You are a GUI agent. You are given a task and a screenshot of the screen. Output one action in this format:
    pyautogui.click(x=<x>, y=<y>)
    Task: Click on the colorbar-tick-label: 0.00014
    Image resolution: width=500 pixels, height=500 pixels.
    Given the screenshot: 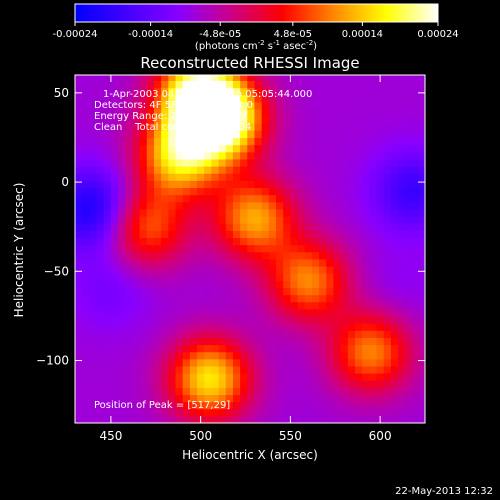 What is the action you would take?
    pyautogui.click(x=362, y=34)
    